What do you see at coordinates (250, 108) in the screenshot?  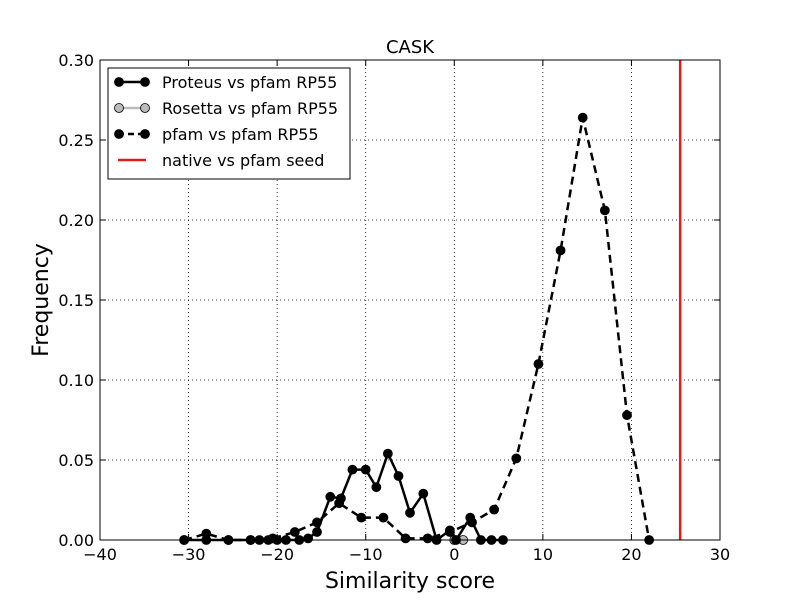 I see `legend-label-rosetta-vs-pfam-rp55: Rosetta vs pfam RP55` at bounding box center [250, 108].